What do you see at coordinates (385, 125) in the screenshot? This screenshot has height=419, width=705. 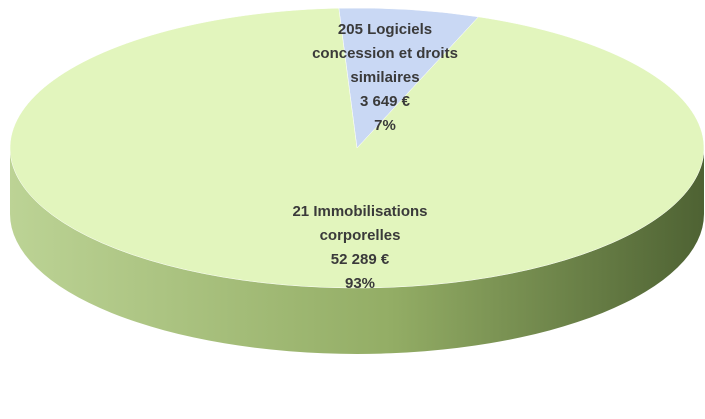 I see `slice-percent: 7%` at bounding box center [385, 125].